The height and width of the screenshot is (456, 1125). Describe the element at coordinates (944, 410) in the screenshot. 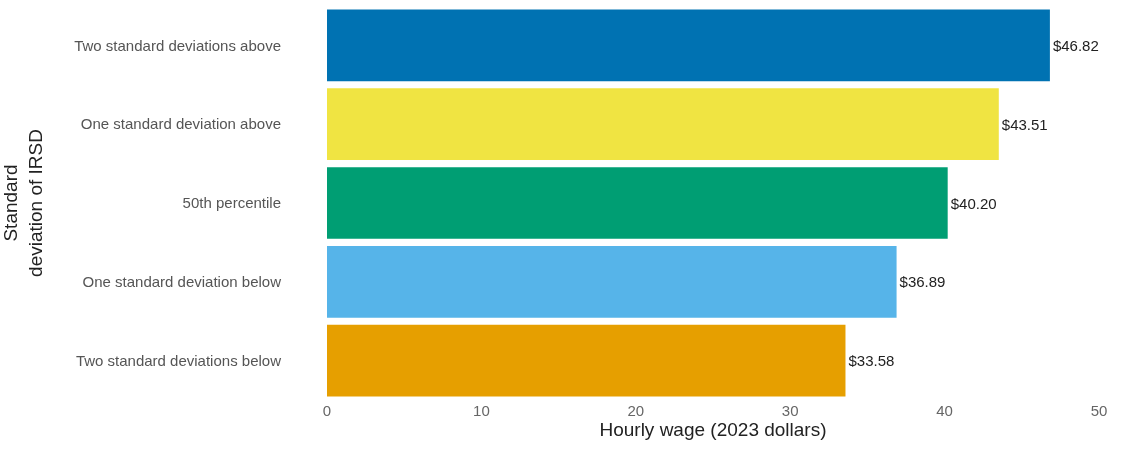

I see `x-tick-label: 40` at that location.